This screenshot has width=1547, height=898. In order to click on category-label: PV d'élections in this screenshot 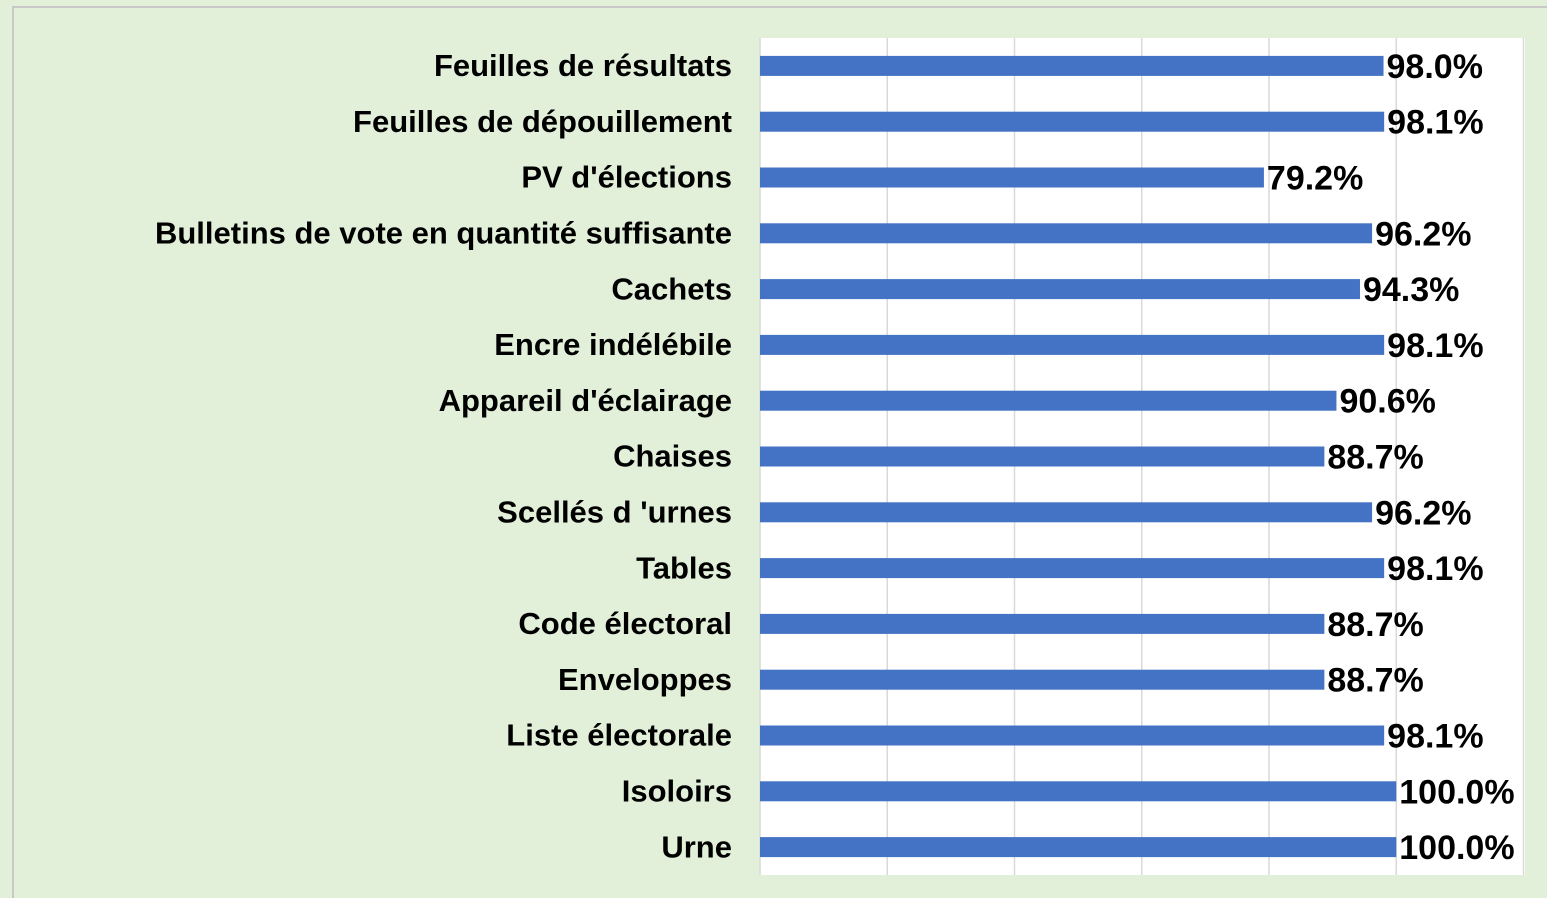, I will do `click(626, 177)`.